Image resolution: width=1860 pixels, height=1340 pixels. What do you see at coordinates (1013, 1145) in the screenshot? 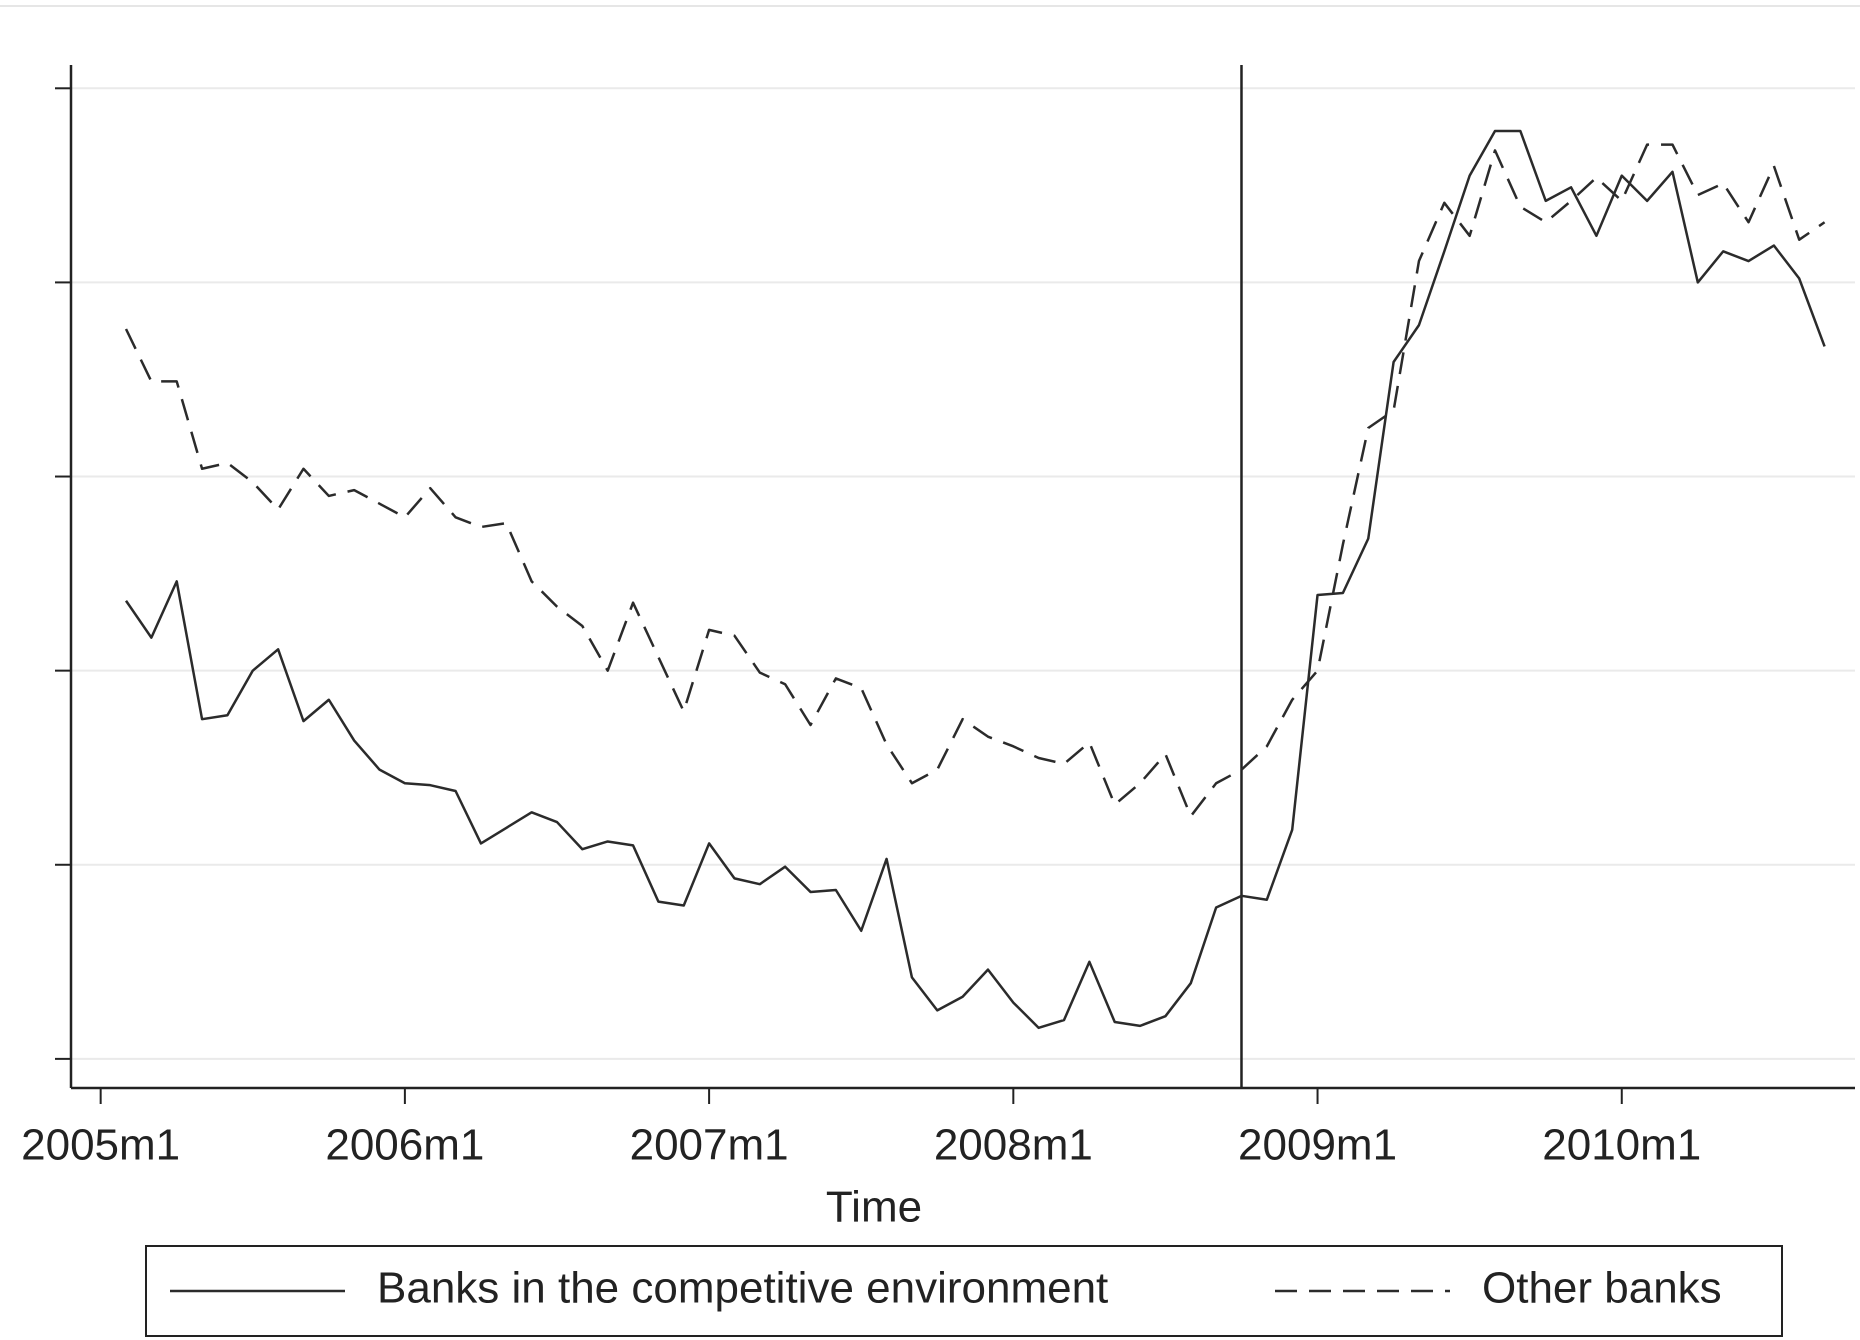
I see `x-tick-label: 2008m1` at bounding box center [1013, 1145].